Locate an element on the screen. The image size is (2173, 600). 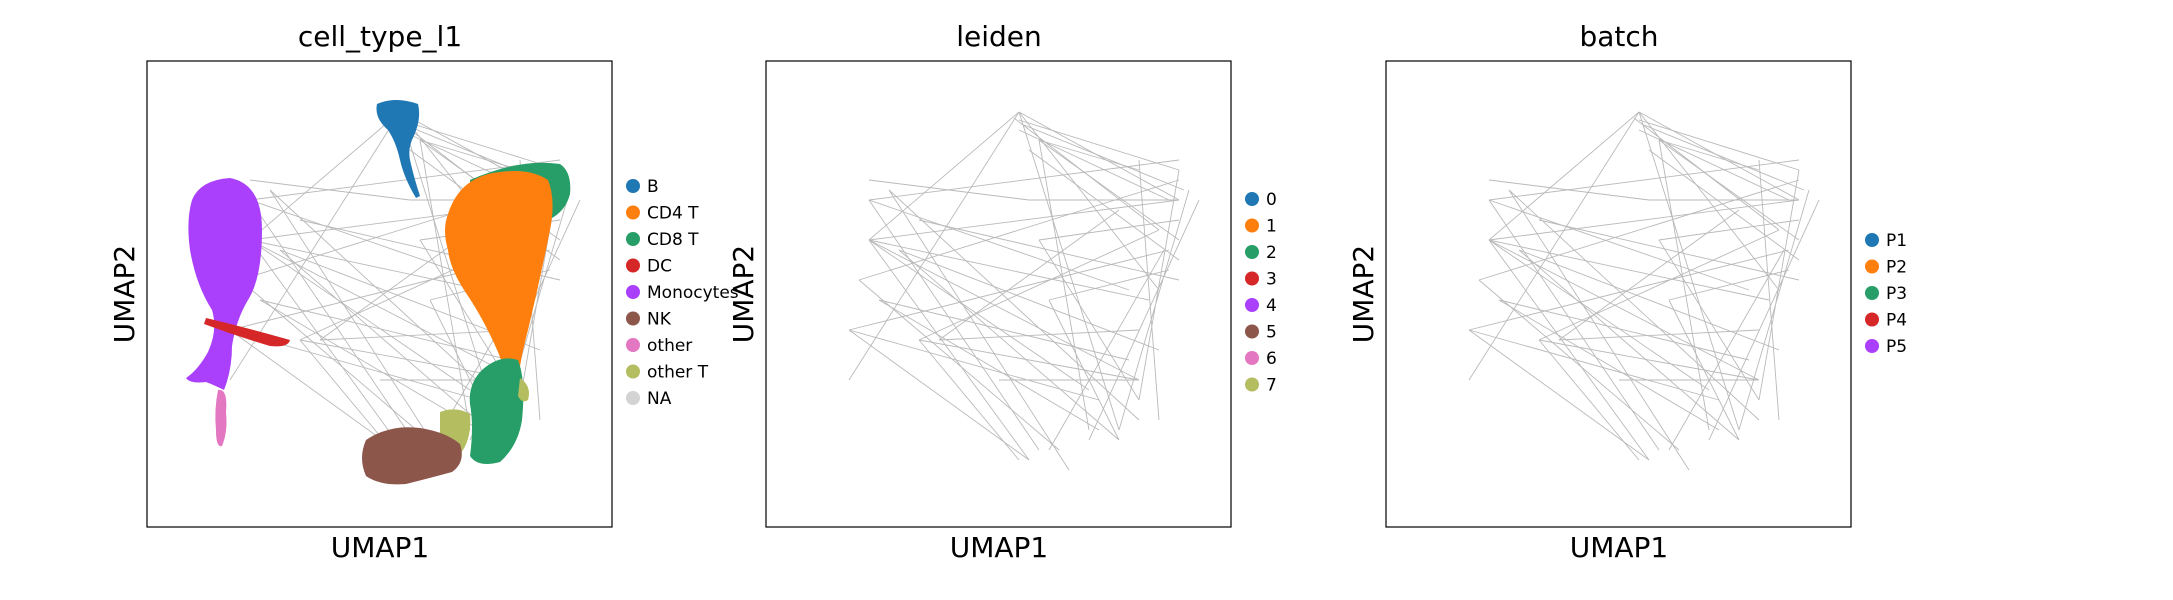
legend-label: 0 is located at coordinates (1271, 200).